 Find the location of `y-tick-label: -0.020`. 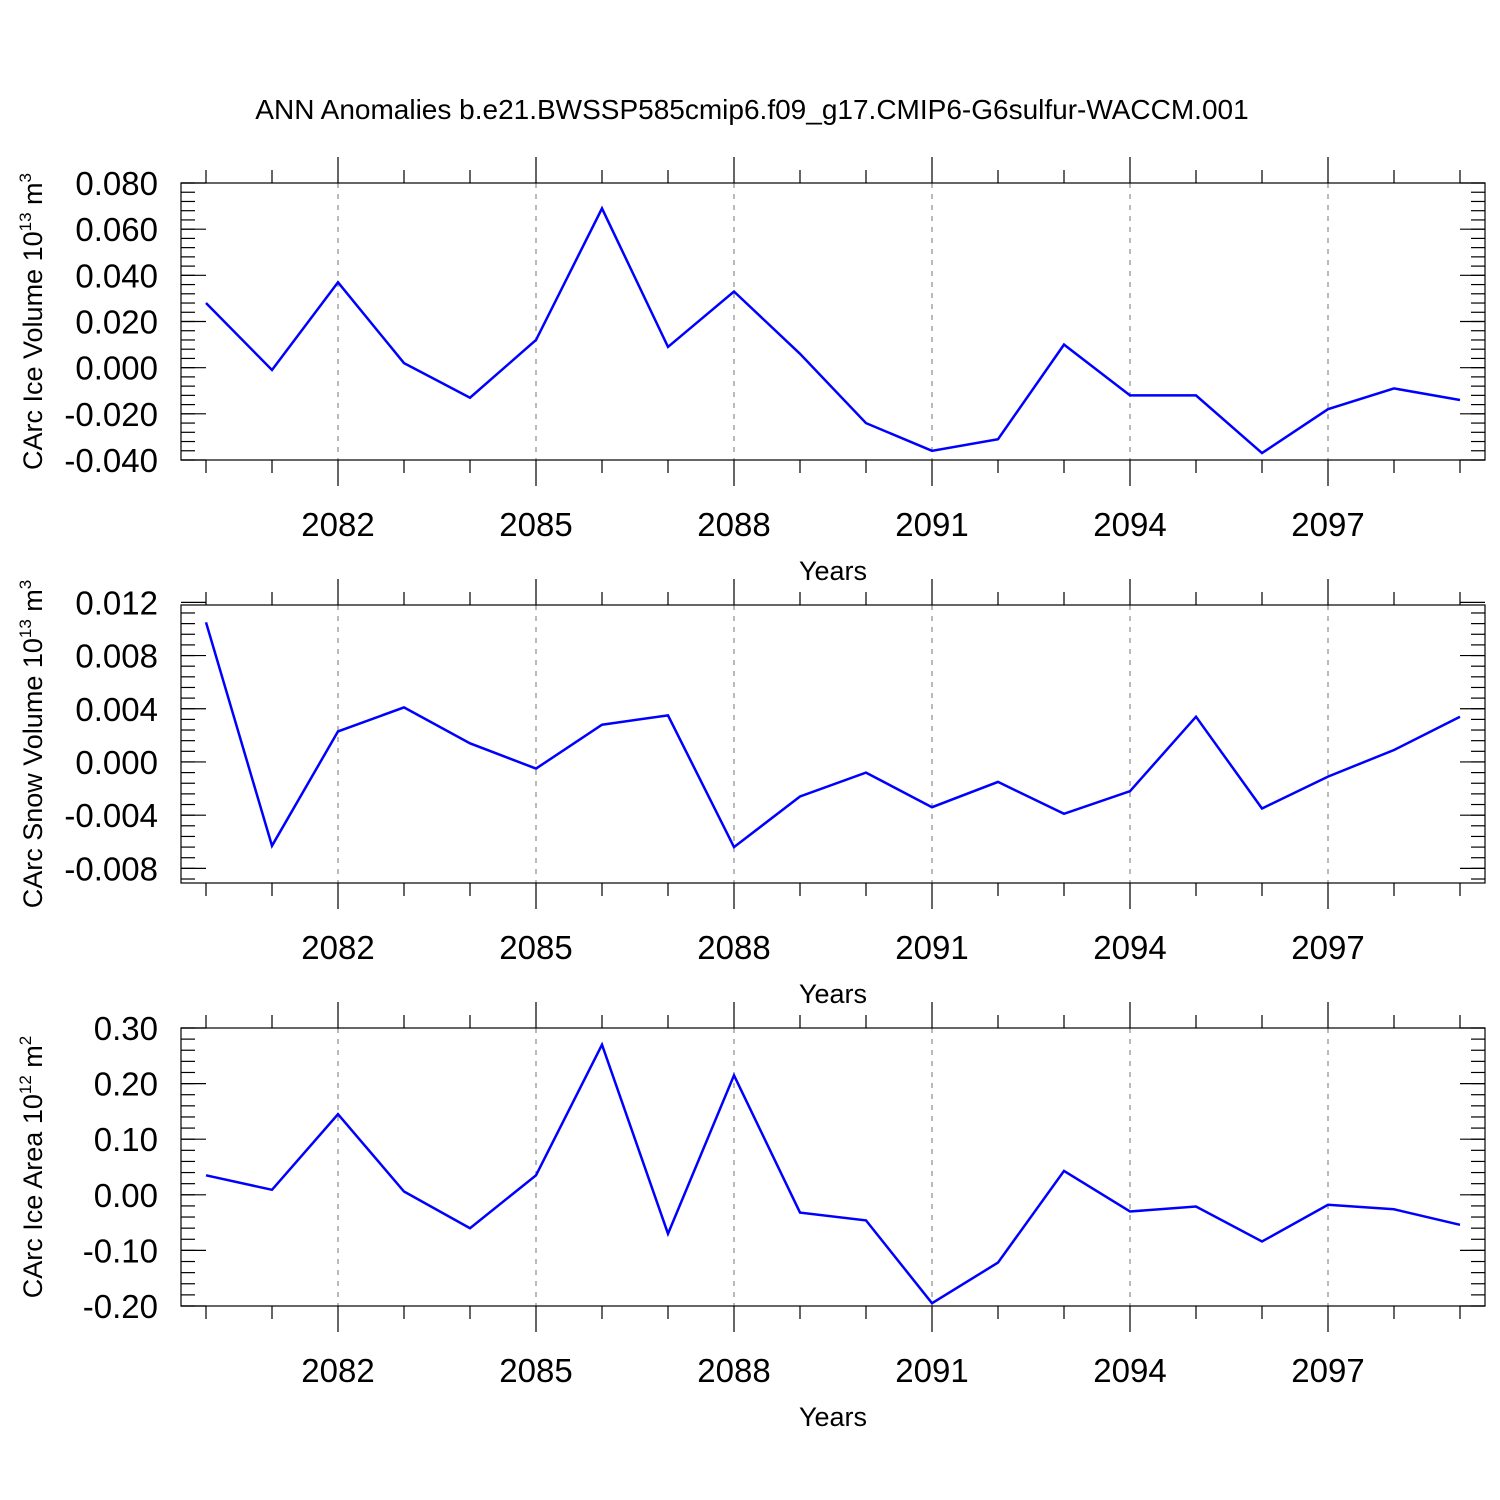

y-tick-label: -0.020 is located at coordinates (111, 414).